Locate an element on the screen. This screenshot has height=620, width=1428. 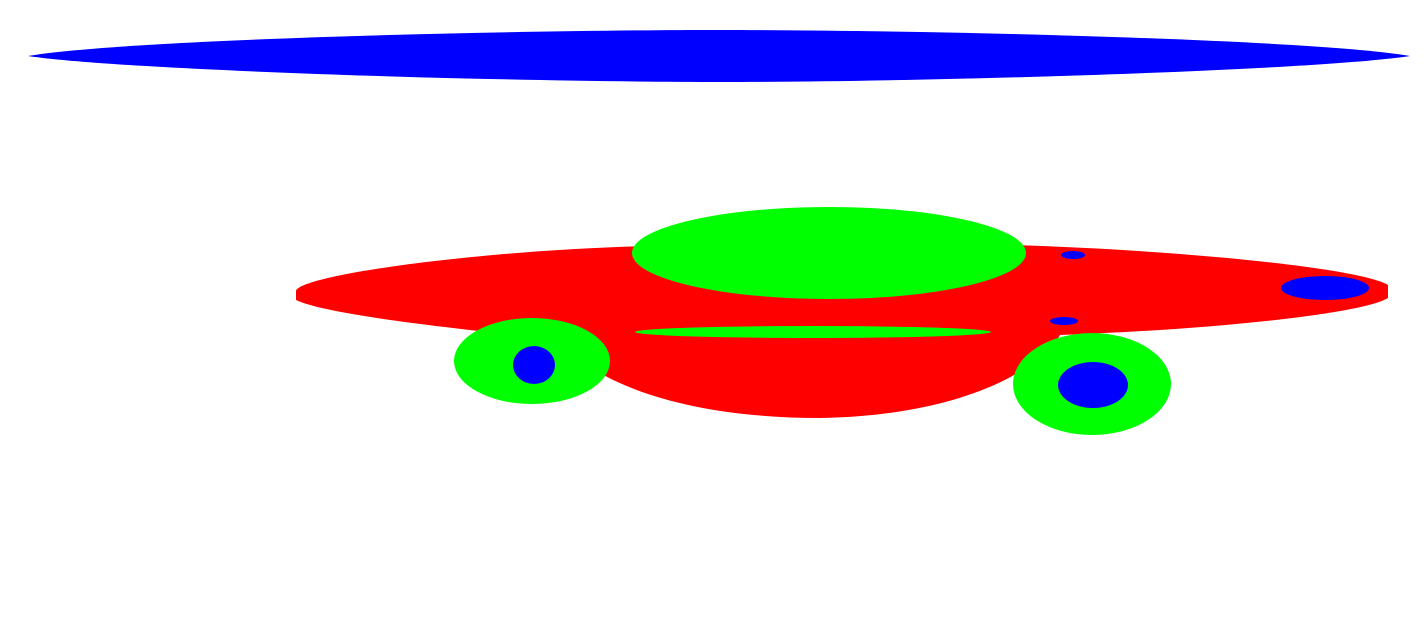
top-small-light is located at coordinates (1073, 255).